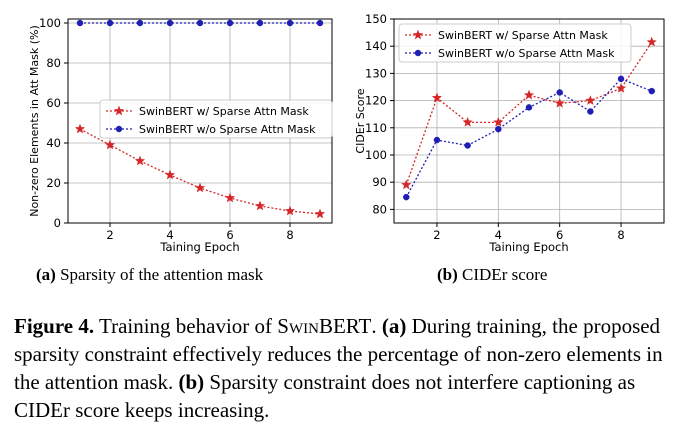  Describe the element at coordinates (34, 121) in the screenshot. I see `chart-a-ylabel: Non-zero Elements in Att Mask (%)` at that location.